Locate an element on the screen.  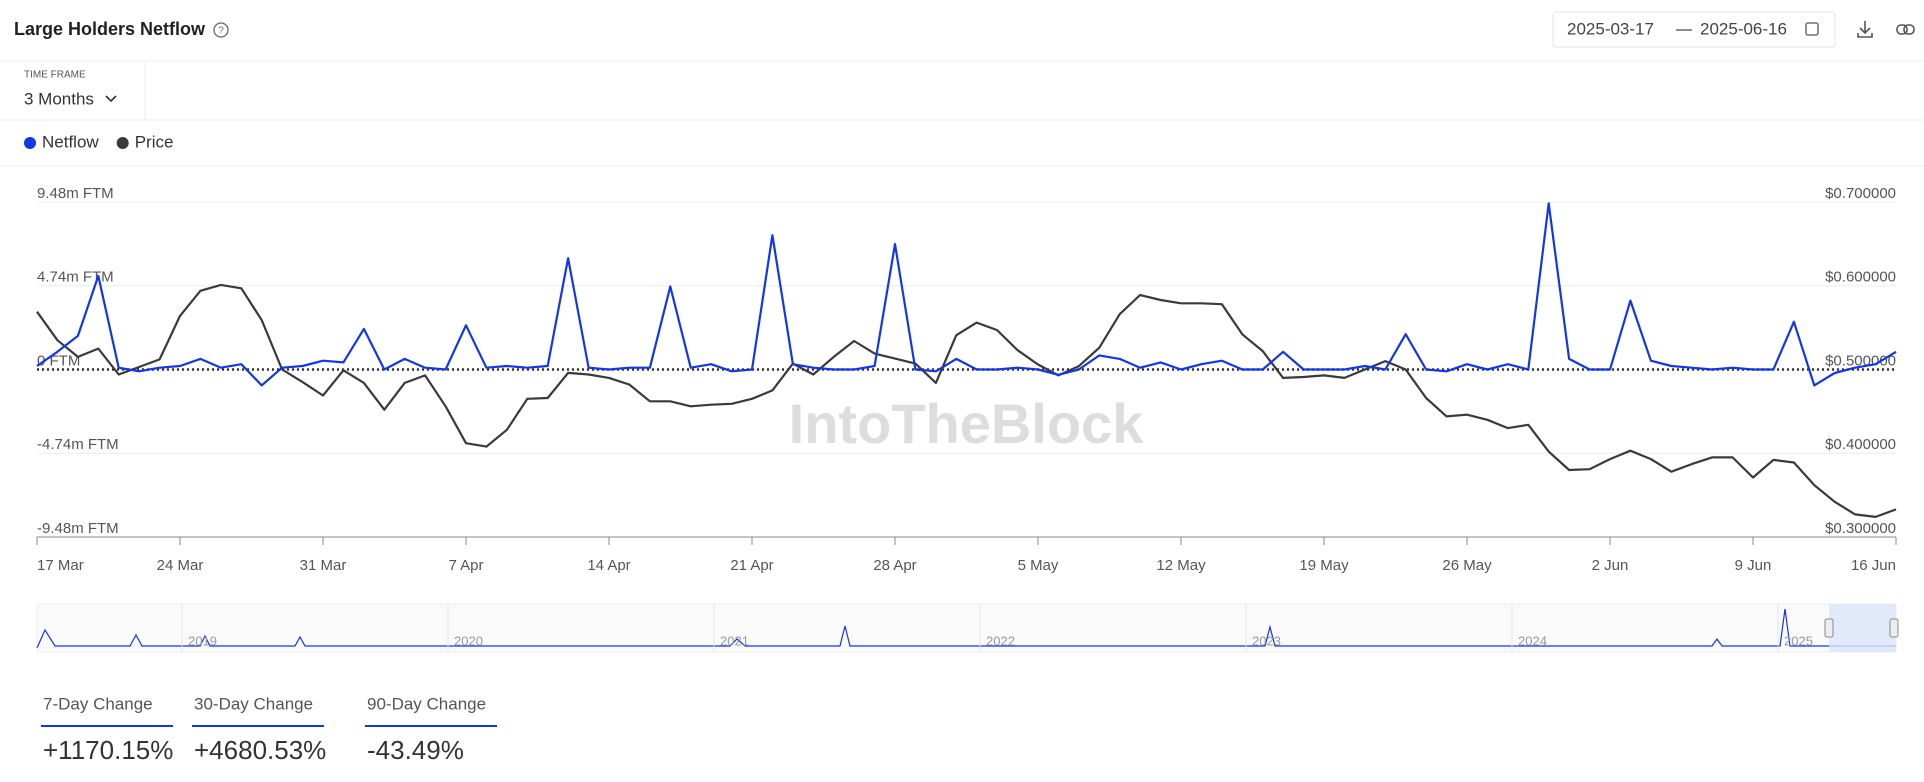
x-tick-label: 19 May is located at coordinates (1324, 565).